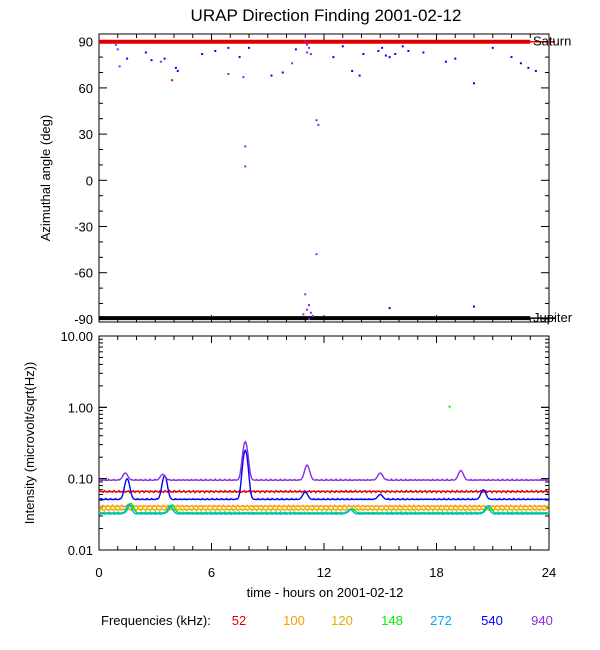  What do you see at coordinates (86, 88) in the screenshot?
I see `azimuth-y-tick-label: 60` at bounding box center [86, 88].